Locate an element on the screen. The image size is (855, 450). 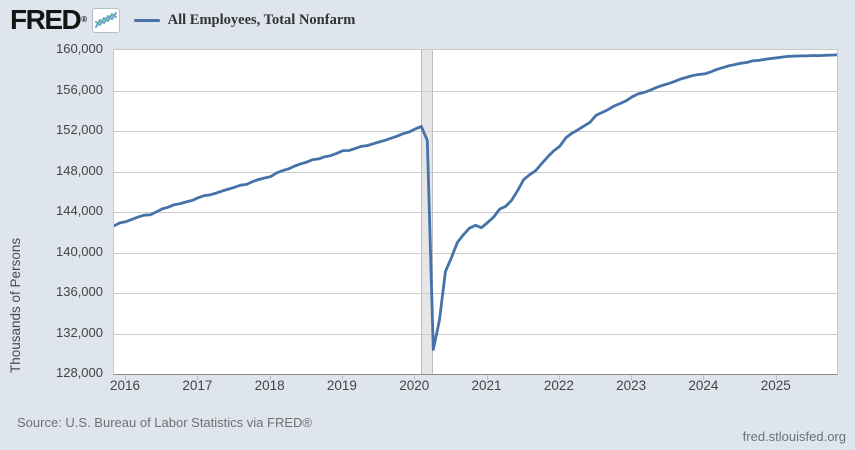
y-tick-label: 160,000 is located at coordinates (79, 48).